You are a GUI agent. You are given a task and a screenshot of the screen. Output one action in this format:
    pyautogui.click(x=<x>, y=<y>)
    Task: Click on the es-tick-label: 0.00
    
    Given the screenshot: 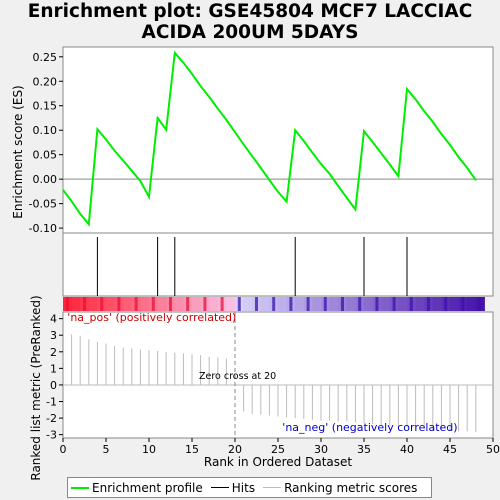 What is the action you would take?
    pyautogui.click(x=45, y=179)
    